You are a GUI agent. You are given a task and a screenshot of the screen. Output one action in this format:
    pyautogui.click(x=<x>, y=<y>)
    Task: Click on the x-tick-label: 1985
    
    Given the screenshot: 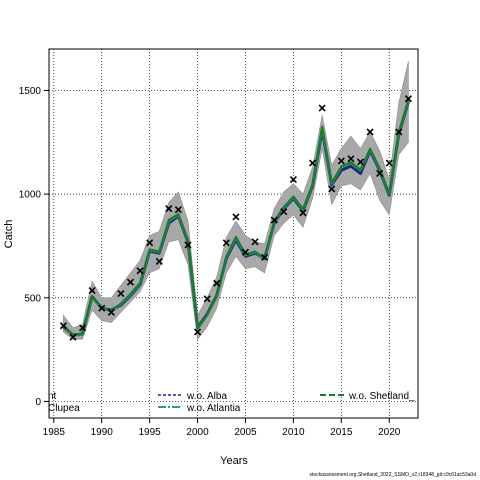 What is the action you would take?
    pyautogui.click(x=54, y=432)
    